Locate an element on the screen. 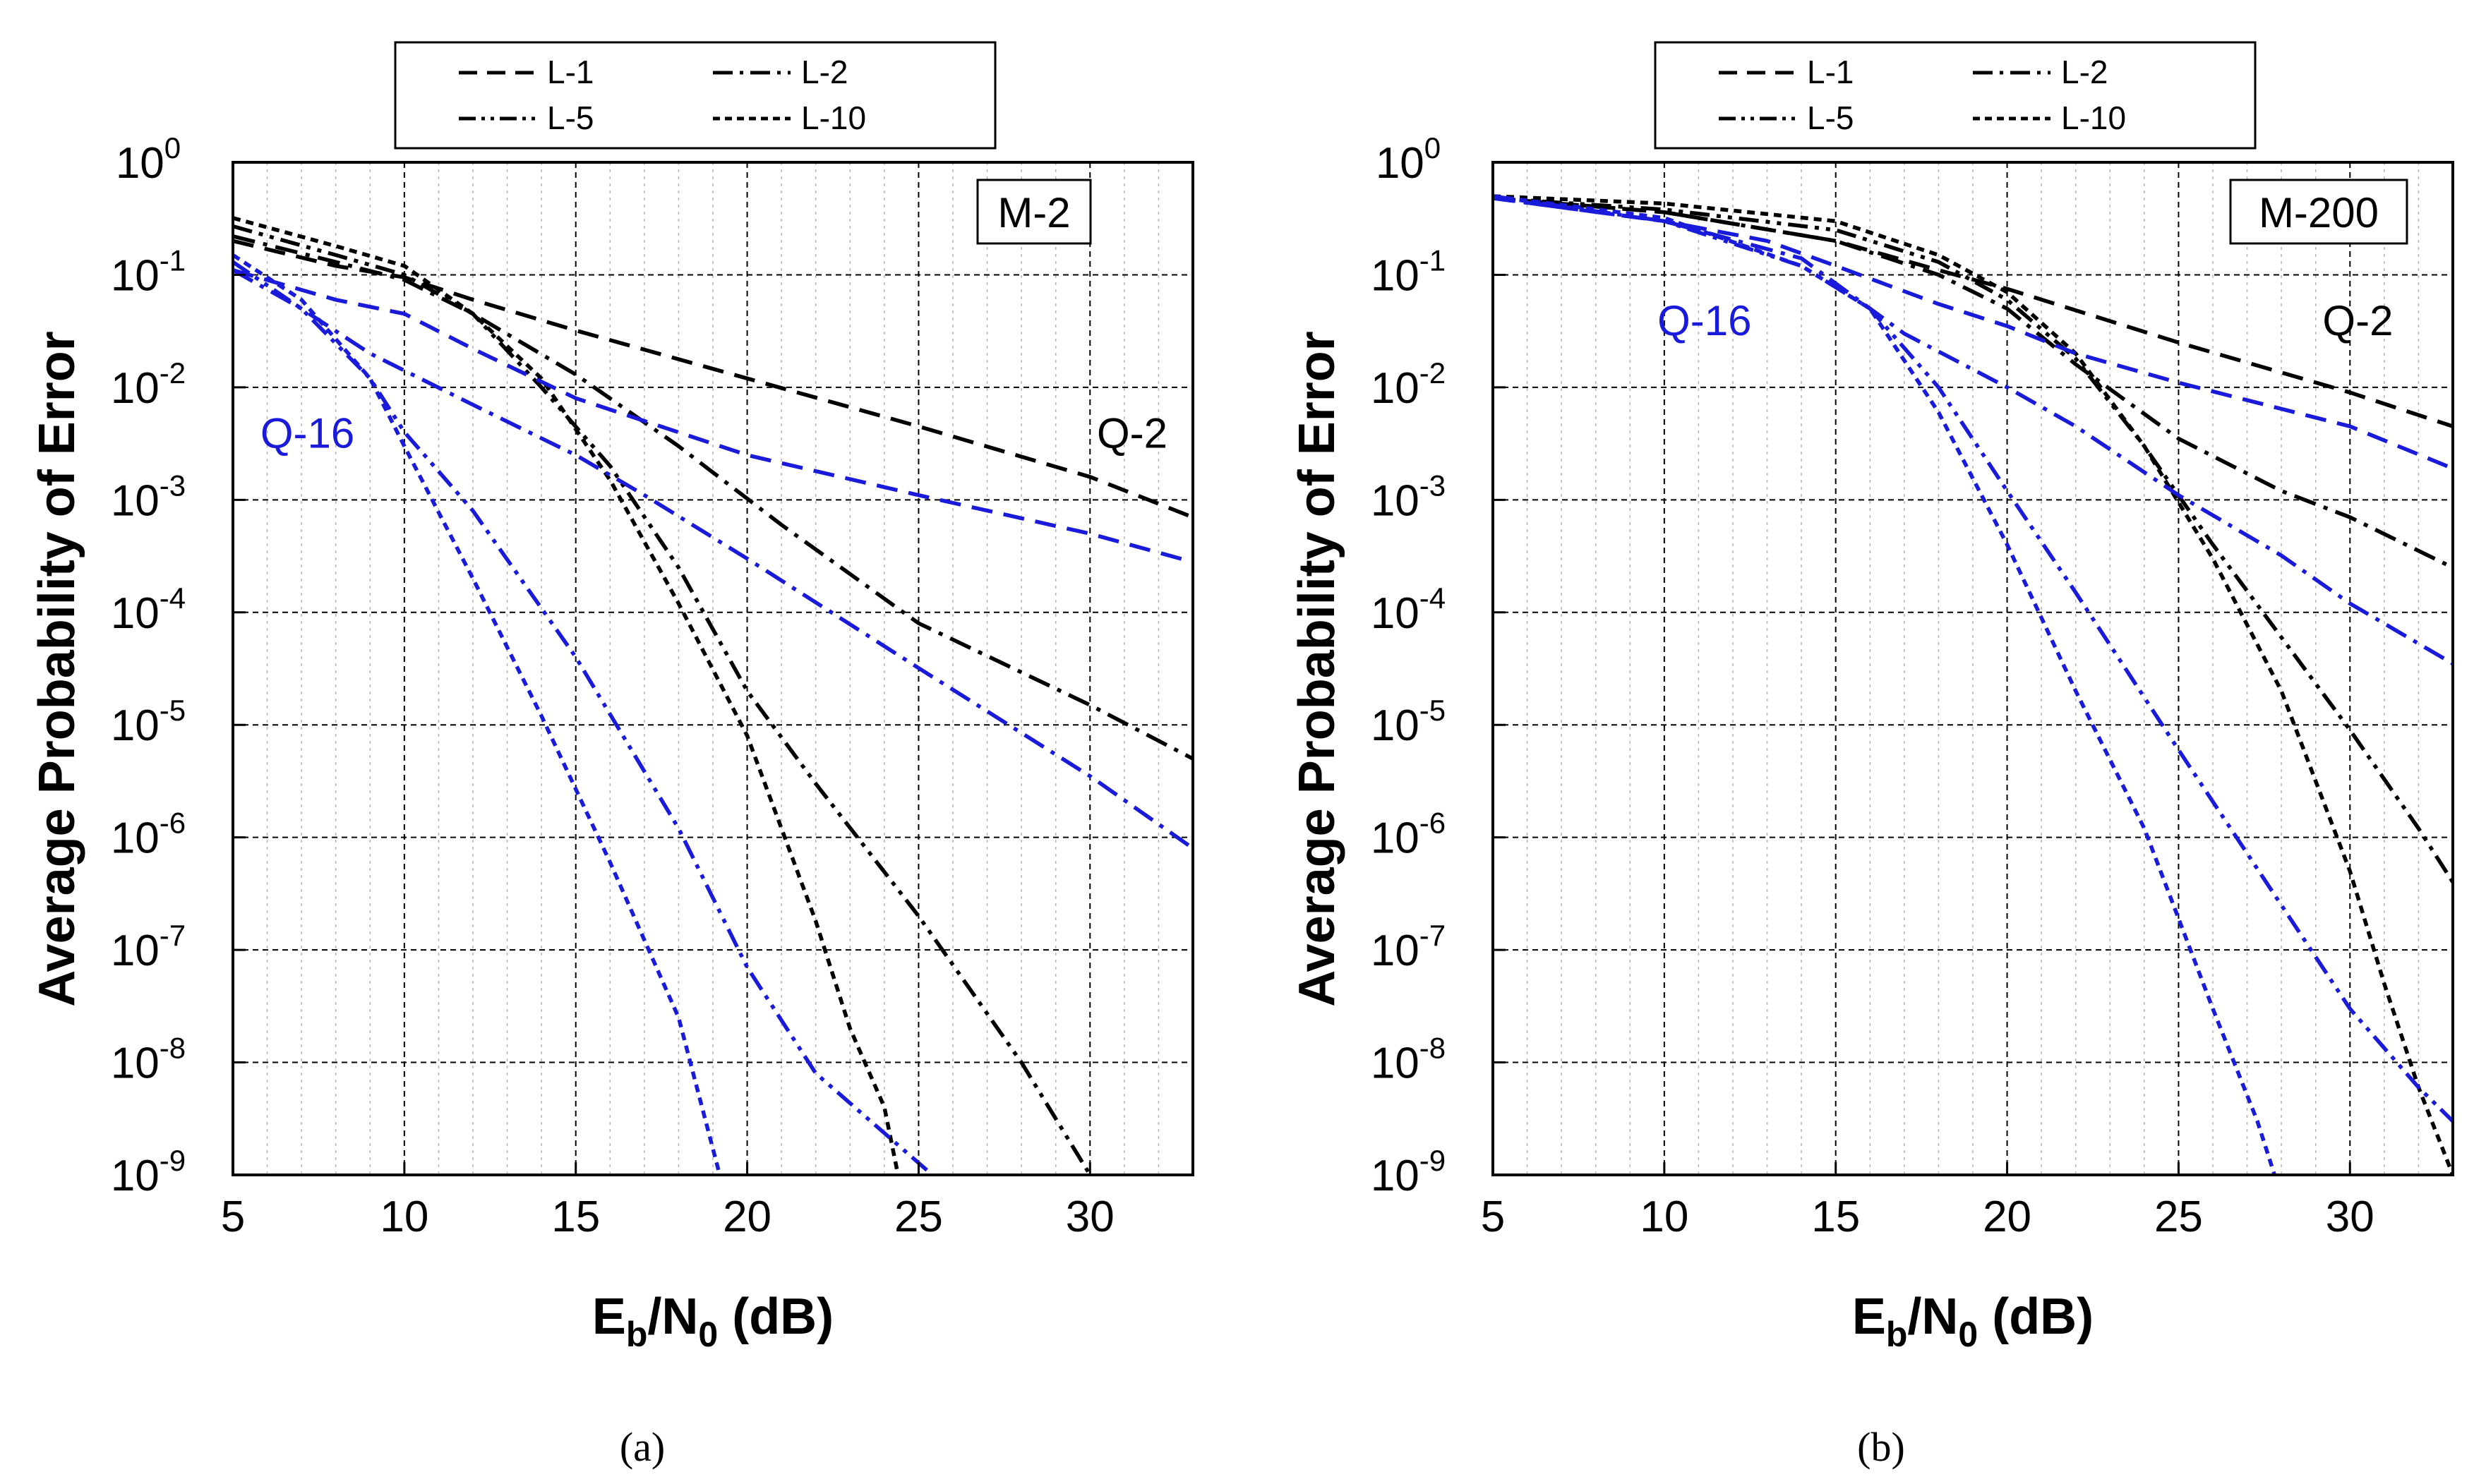 This screenshot has height=1484, width=2486. inset-label: M-2 is located at coordinates (1033, 212).